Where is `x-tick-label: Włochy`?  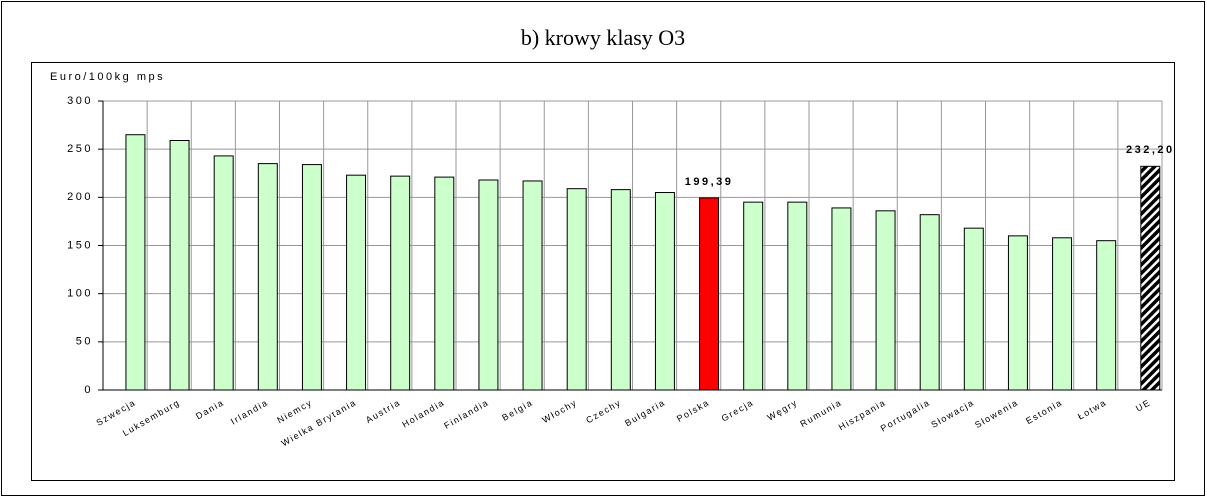 x-tick-label: Włochy is located at coordinates (560, 411).